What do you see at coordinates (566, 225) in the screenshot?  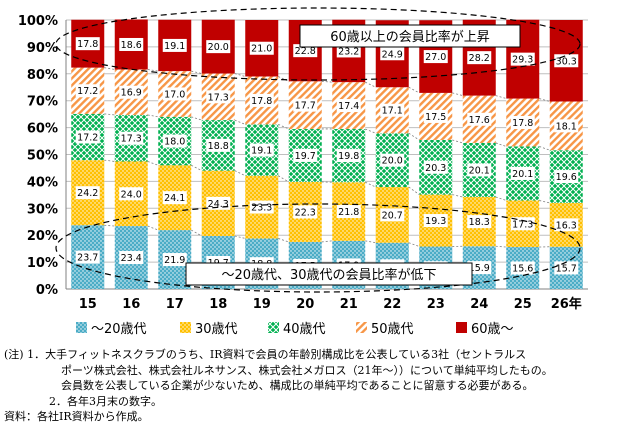 I see `data-label: 16.3` at bounding box center [566, 225].